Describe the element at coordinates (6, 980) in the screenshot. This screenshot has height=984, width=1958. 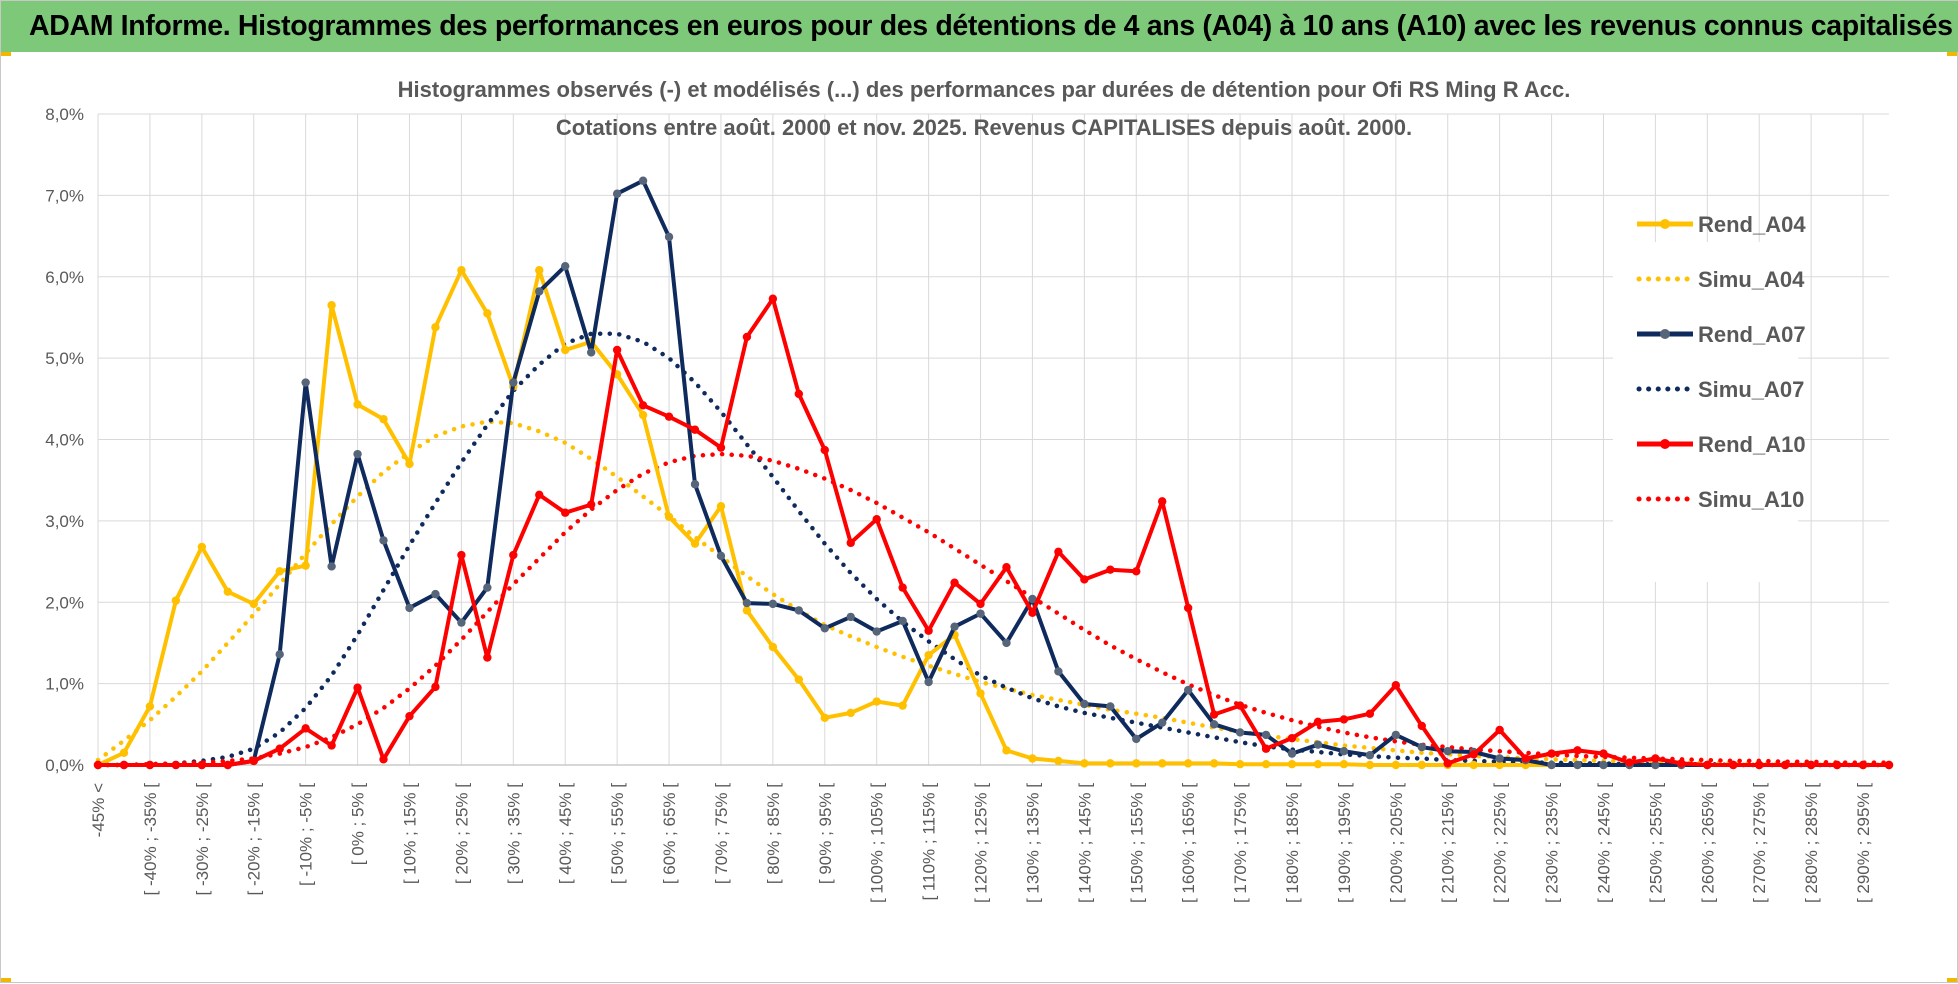
I see `corner-accent-bottom-left` at that location.